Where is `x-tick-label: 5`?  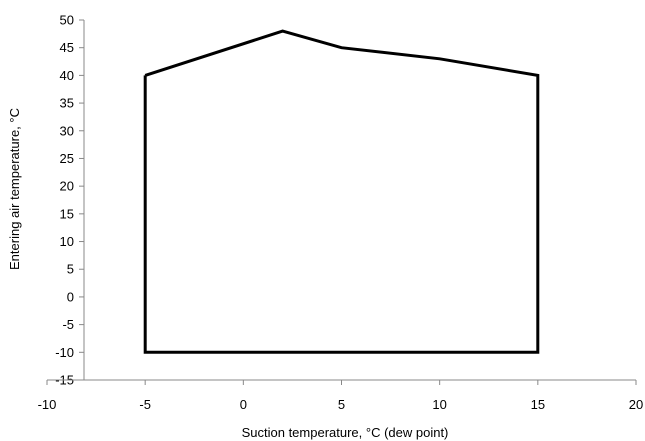
x-tick-label: 5 is located at coordinates (341, 404).